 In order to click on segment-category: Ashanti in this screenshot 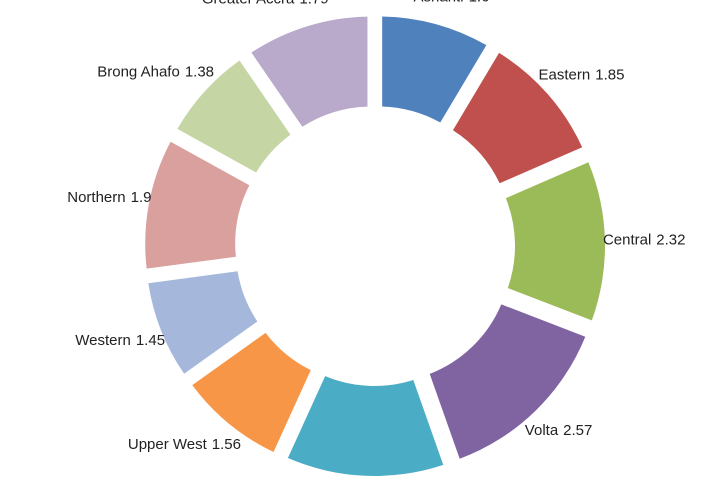, I will do `click(439, 2)`.